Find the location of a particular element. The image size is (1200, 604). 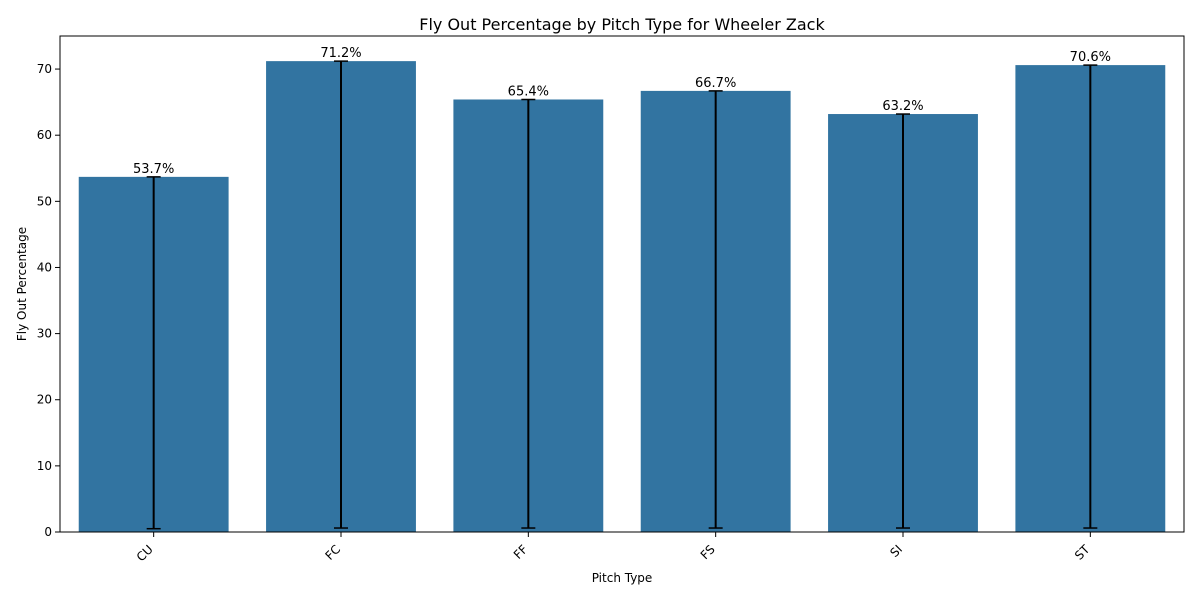

x-axis-label: Pitch Type is located at coordinates (622, 578).